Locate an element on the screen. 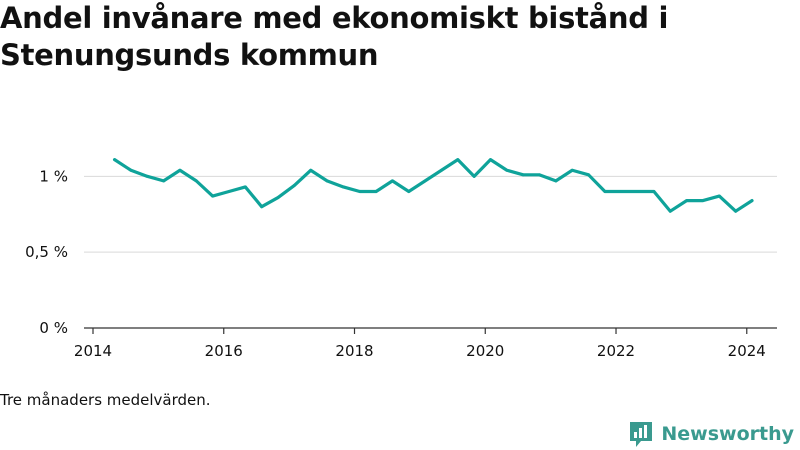  y-tick-label: 0 % is located at coordinates (53, 328).